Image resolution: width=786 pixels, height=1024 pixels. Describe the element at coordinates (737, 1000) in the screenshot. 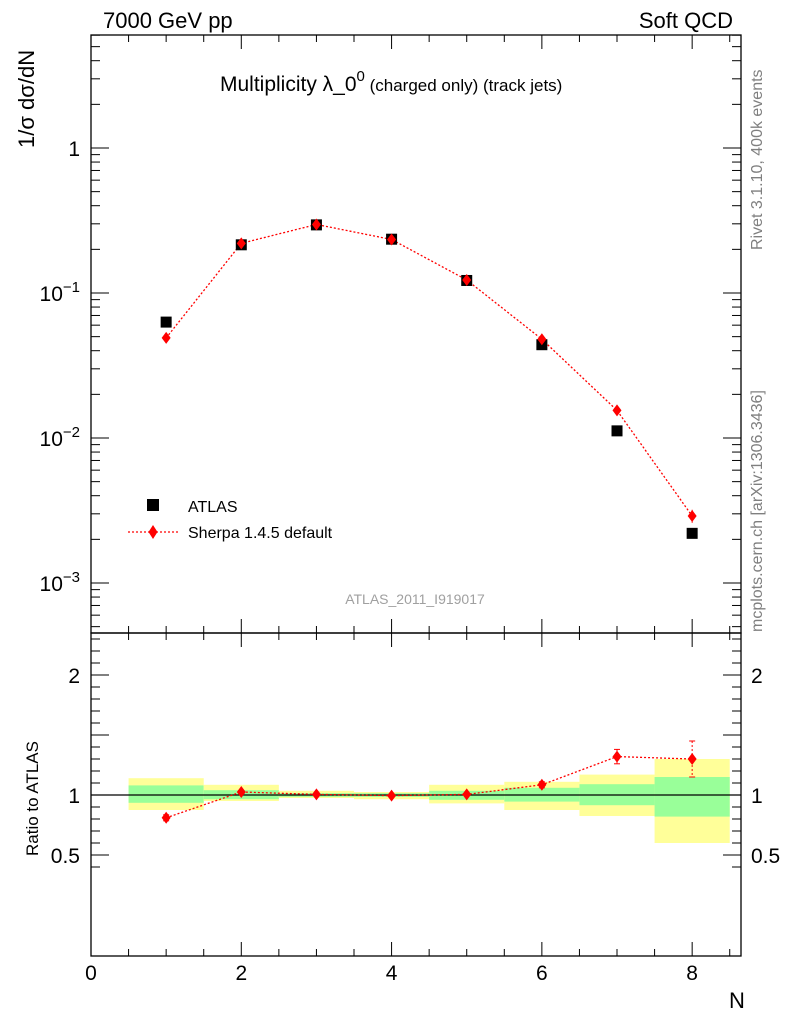

I see `ratio-xlabel: N` at that location.